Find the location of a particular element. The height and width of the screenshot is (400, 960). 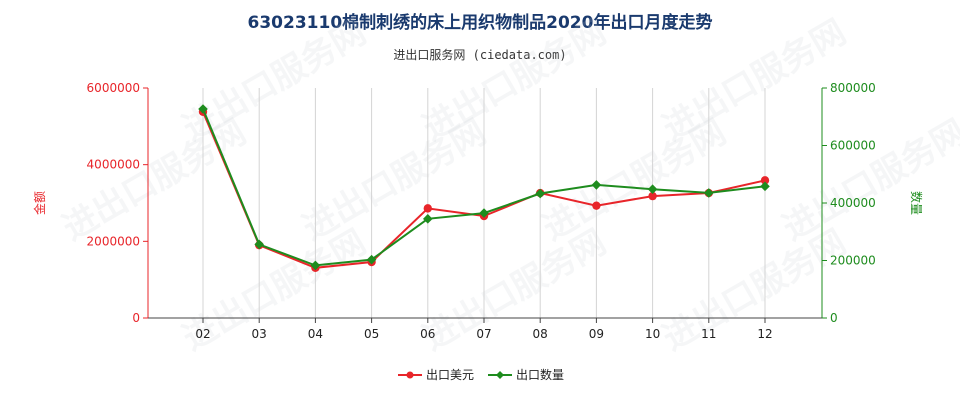

right-axis-title: 数量 is located at coordinates (916, 203).